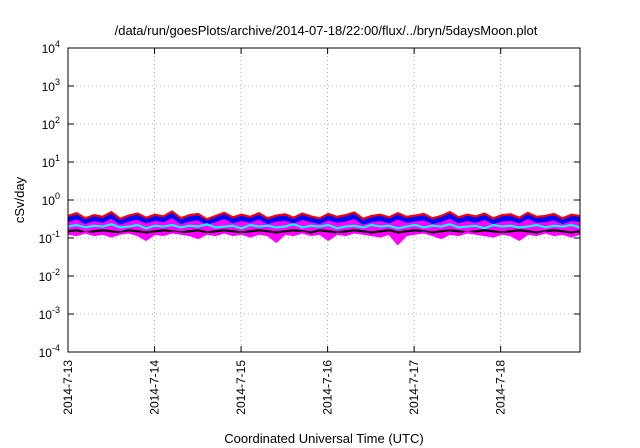 The height and width of the screenshot is (448, 640). I want to click on y-tick-label: 10⁻¹, so click(49, 237).